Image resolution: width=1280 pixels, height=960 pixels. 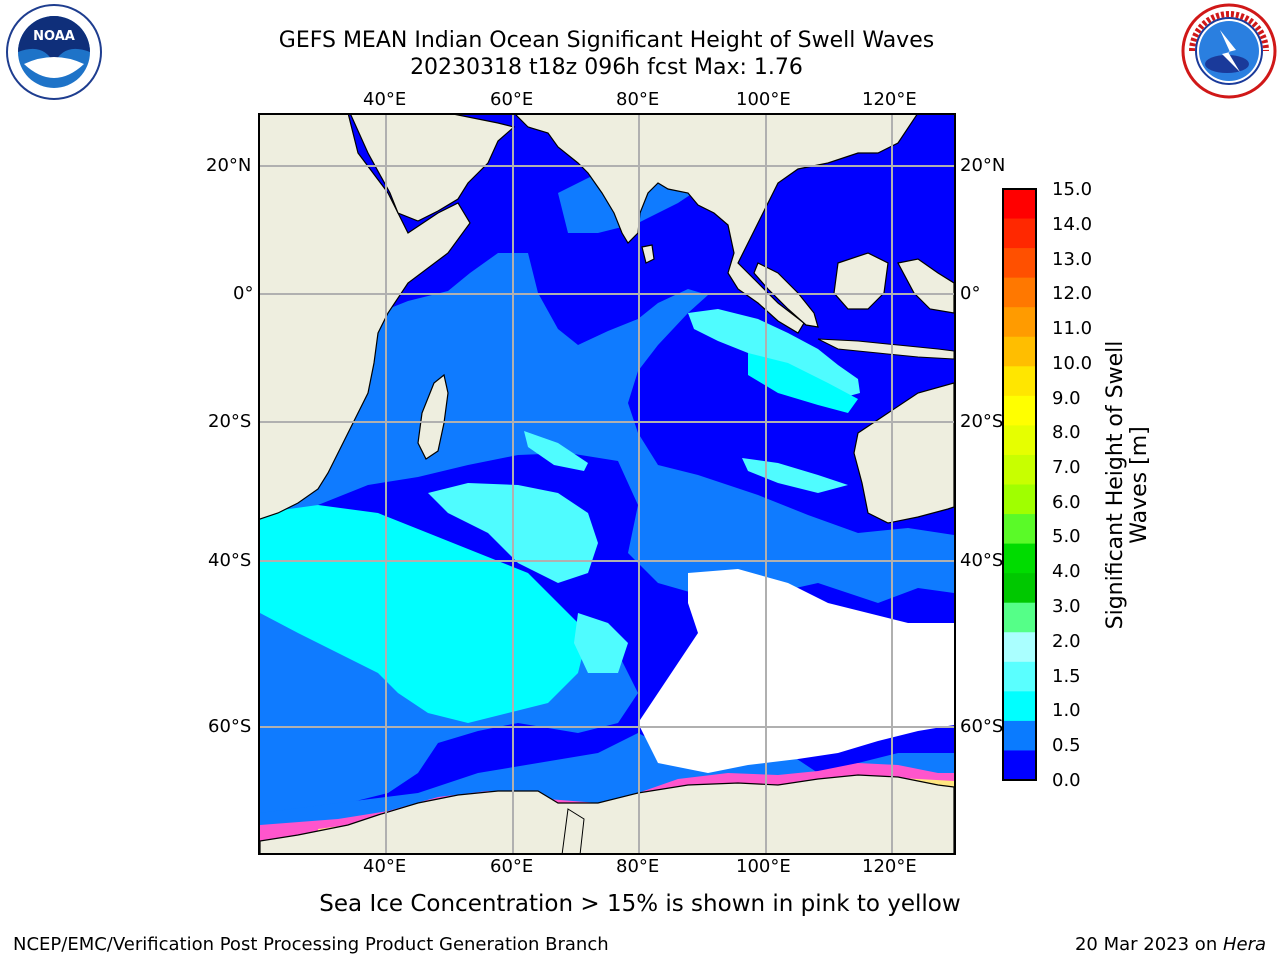 What do you see at coordinates (512, 99) in the screenshot?
I see `lon-label-top-60e: 60°E` at bounding box center [512, 99].